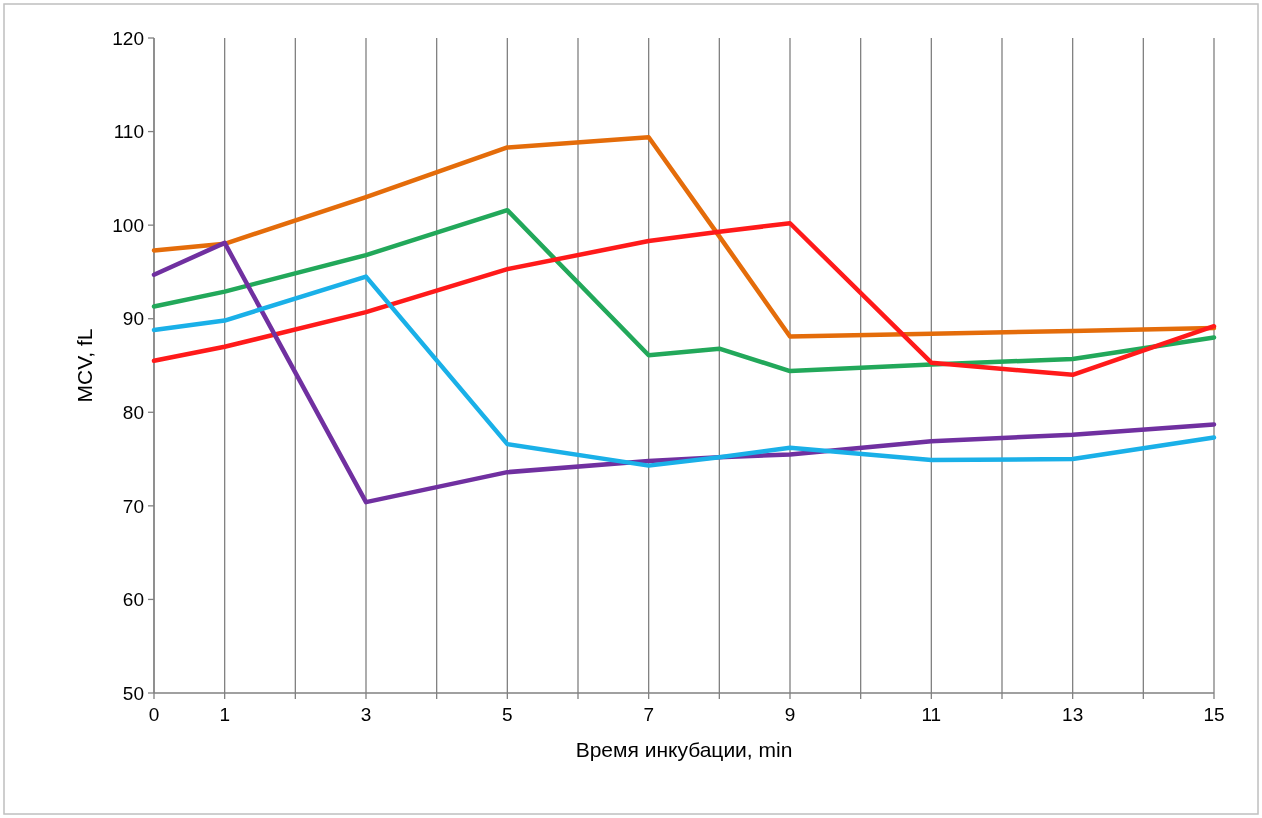 The width and height of the screenshot is (1262, 818). What do you see at coordinates (1073, 714) in the screenshot?
I see `x-tick-label: 13` at bounding box center [1073, 714].